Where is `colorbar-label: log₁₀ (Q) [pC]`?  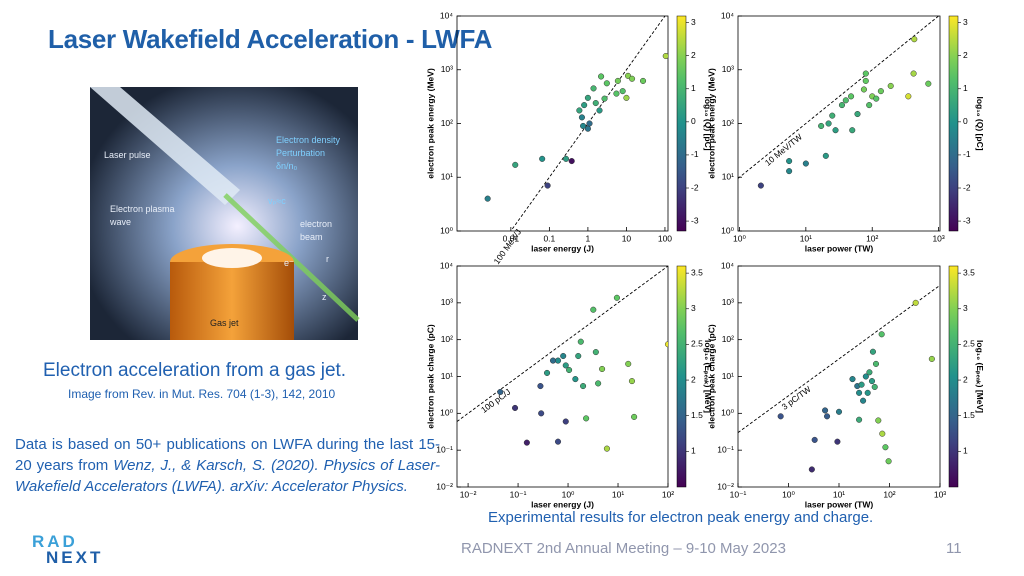
colorbar-label: log₁₀ (Q) [pC] is located at coordinates (708, 123).